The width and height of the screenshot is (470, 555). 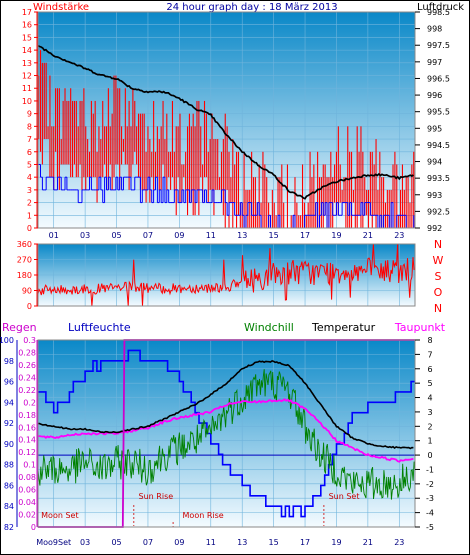 What do you see at coordinates (27, 452) in the screenshot?
I see `rain-tick-label: 0.12` at bounding box center [27, 452].